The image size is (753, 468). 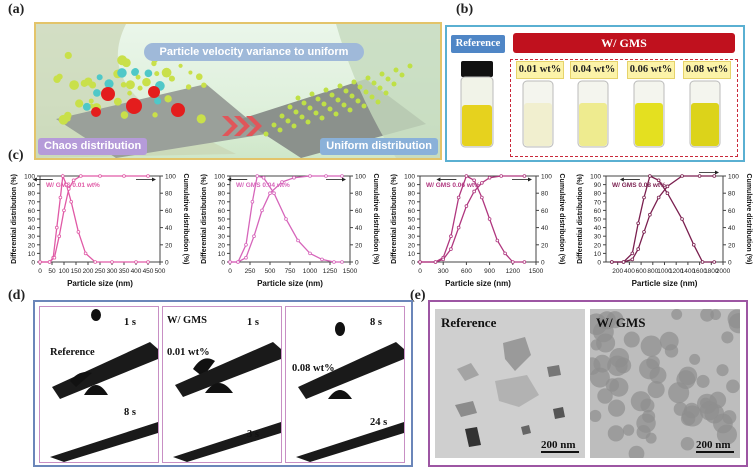 I want to click on x-tick-label: 50, so click(x=52, y=271).